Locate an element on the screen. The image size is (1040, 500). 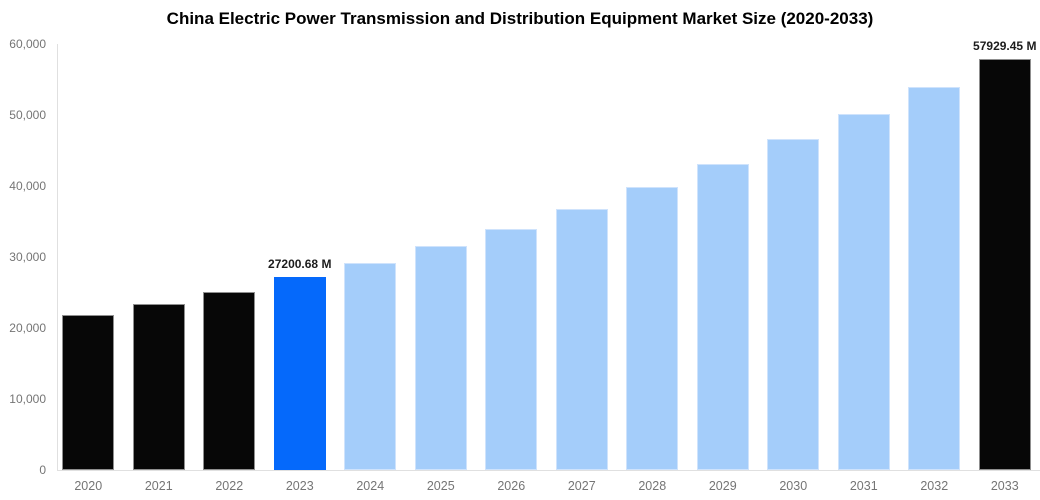
y-axis-tick-label-20000: 20,000 is located at coordinates (27, 328).